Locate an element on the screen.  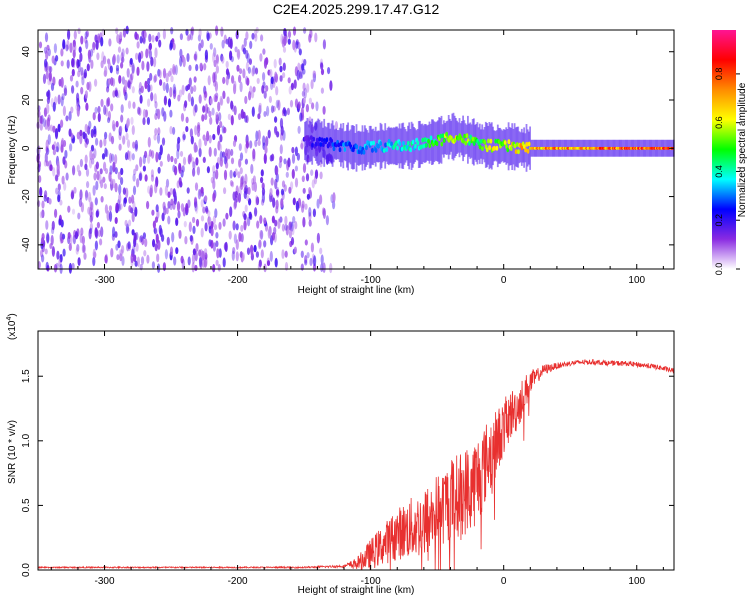
y-tick-label: -20 is located at coordinates (26, 196).